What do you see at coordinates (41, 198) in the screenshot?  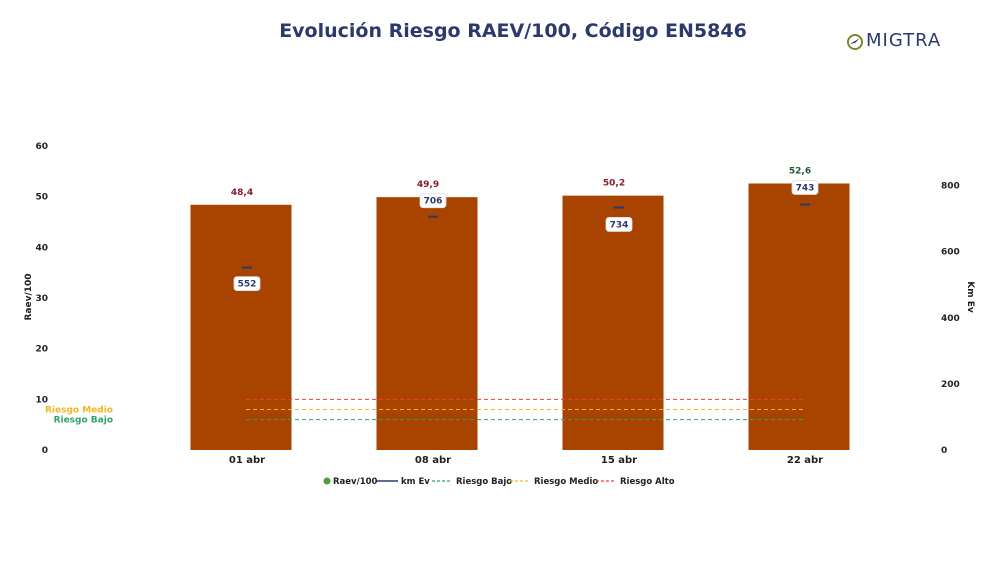 I see `left-axis-tick-label: 50` at bounding box center [41, 198].